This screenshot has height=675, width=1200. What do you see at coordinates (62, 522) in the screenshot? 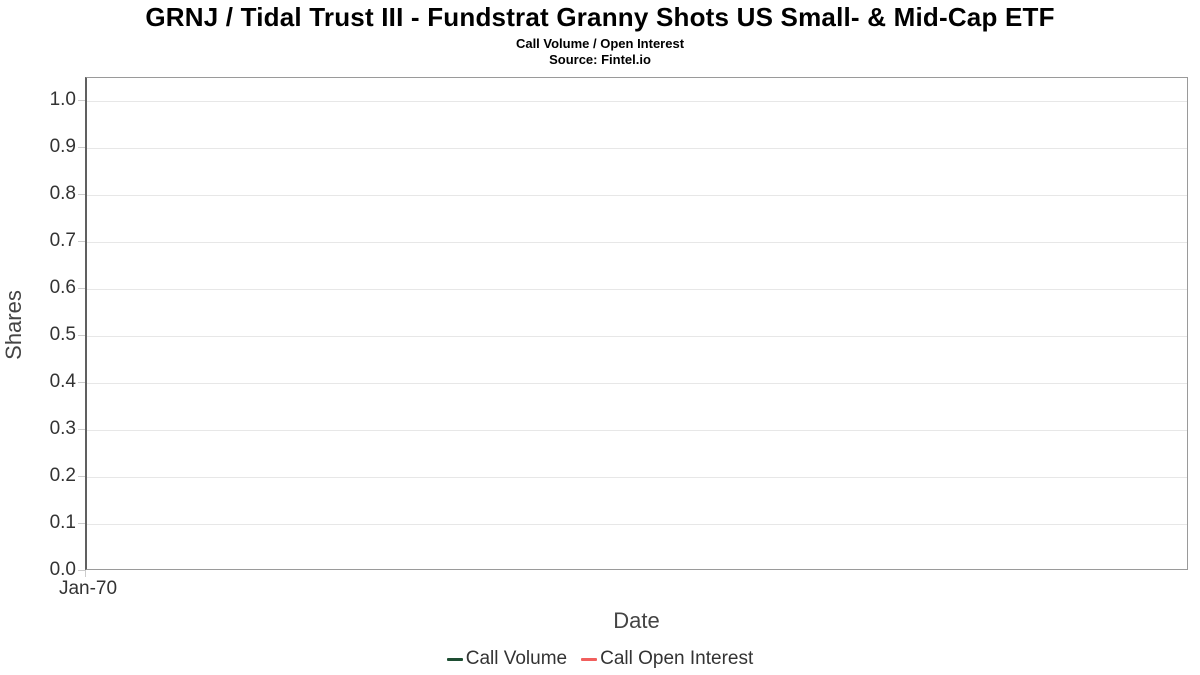
I see `y-tick-label: 0.1` at bounding box center [62, 522].